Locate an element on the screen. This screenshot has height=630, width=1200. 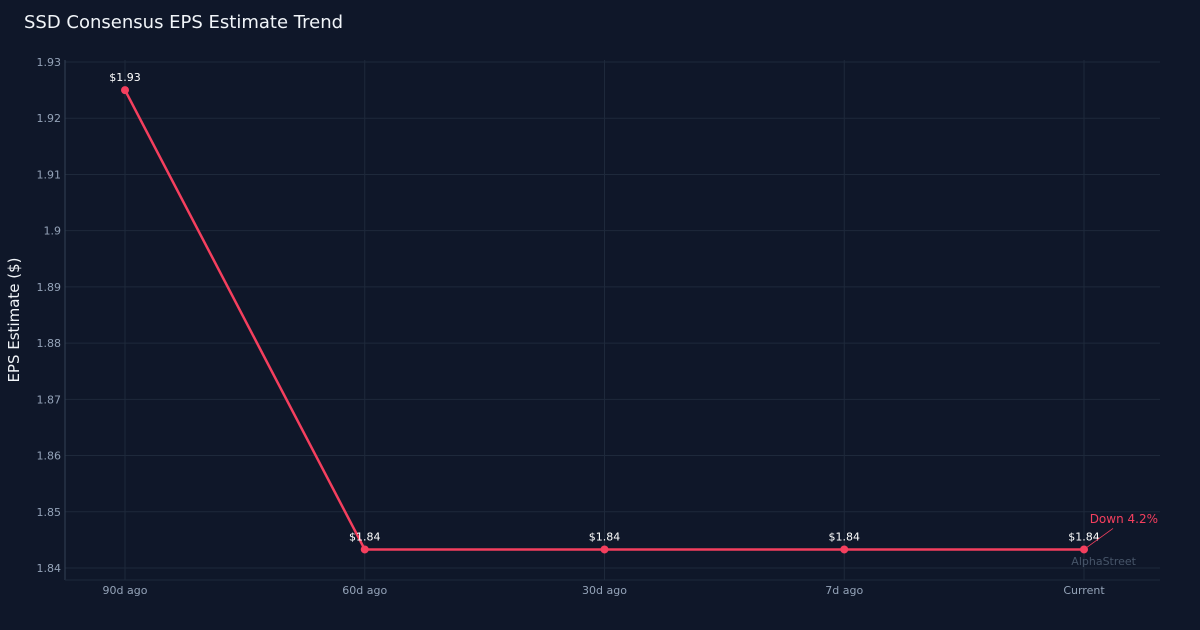
y-tick-label: 1.91 is located at coordinates (49, 174).